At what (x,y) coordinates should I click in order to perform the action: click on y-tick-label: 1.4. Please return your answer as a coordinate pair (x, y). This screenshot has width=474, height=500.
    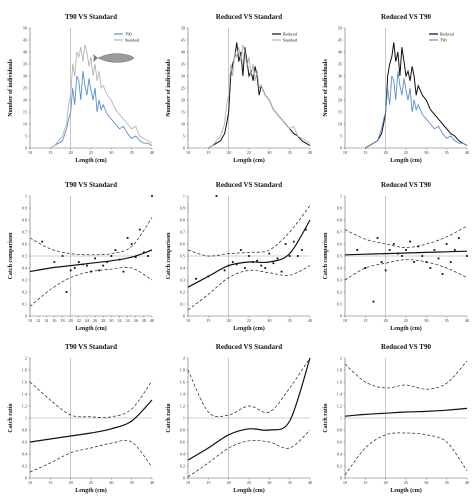
    Looking at the image, I should click on (183, 394).